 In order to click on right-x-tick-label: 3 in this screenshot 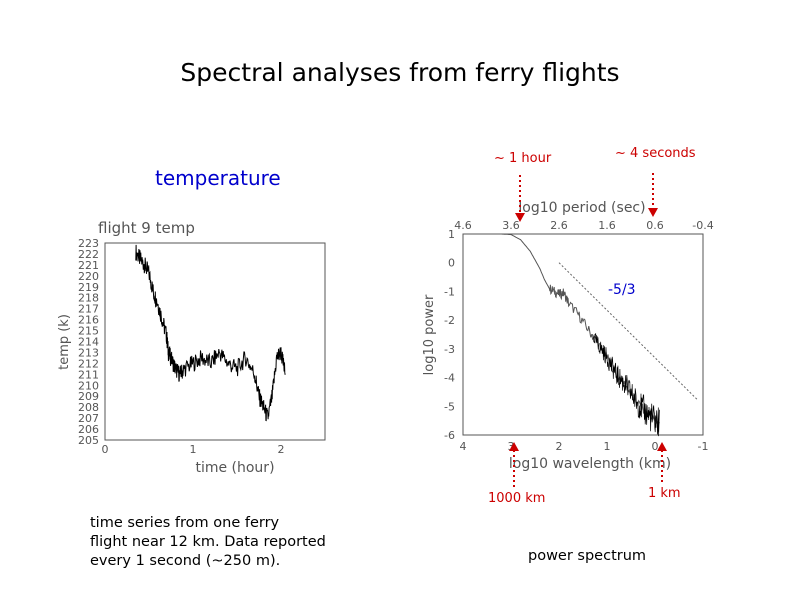, I will do `click(511, 446)`.